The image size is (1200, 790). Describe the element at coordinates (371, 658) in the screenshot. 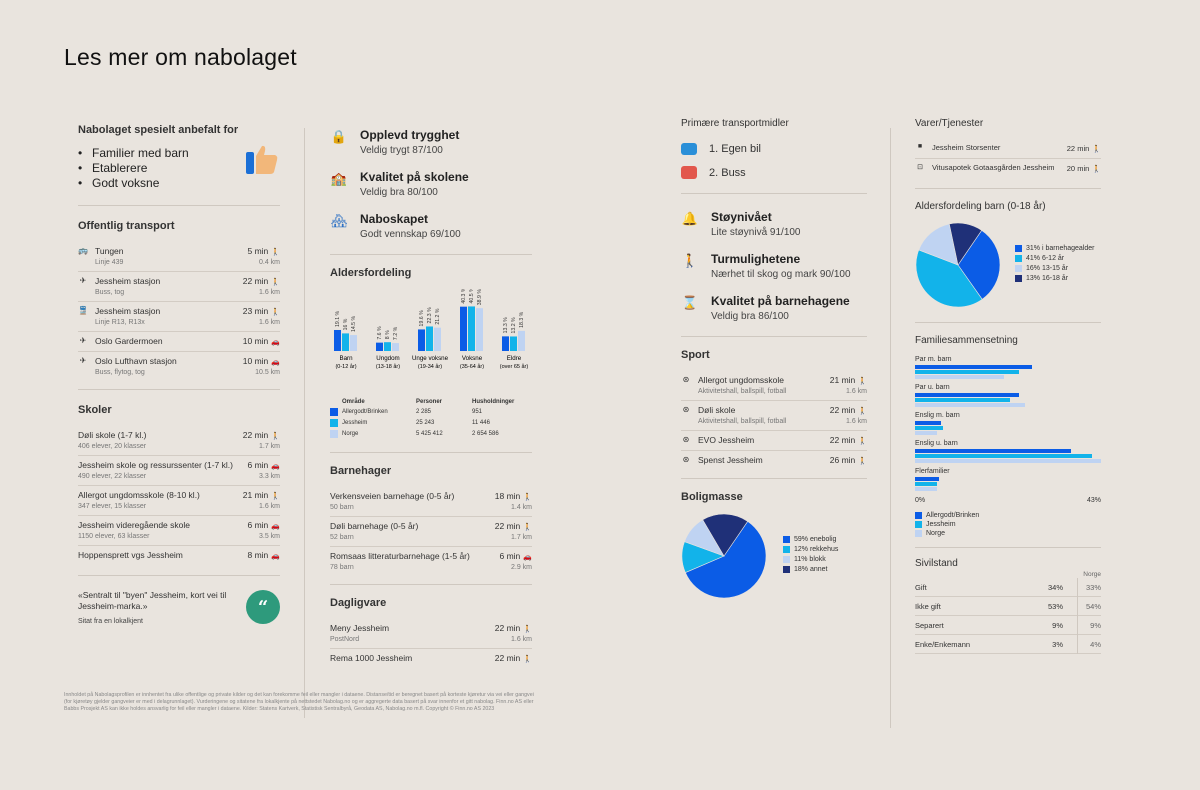

I see `row-name: Rema 1000 Jessheim` at that location.